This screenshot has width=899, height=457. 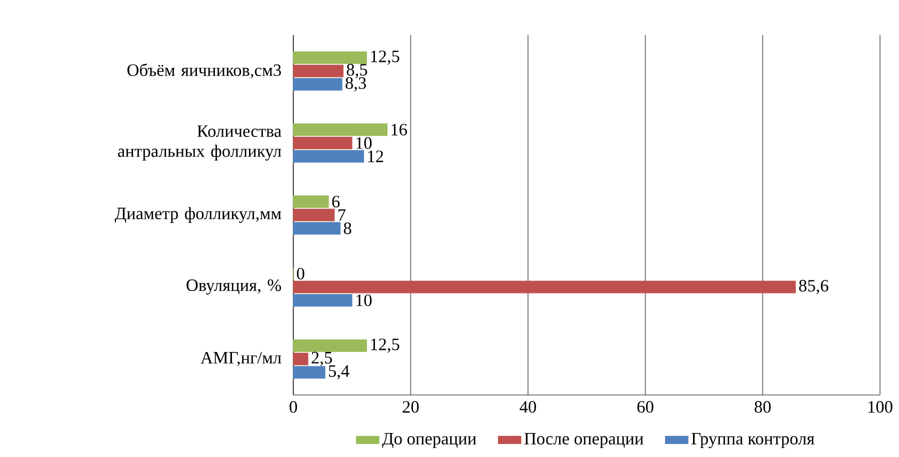 I want to click on data-label: 12, so click(x=376, y=156).